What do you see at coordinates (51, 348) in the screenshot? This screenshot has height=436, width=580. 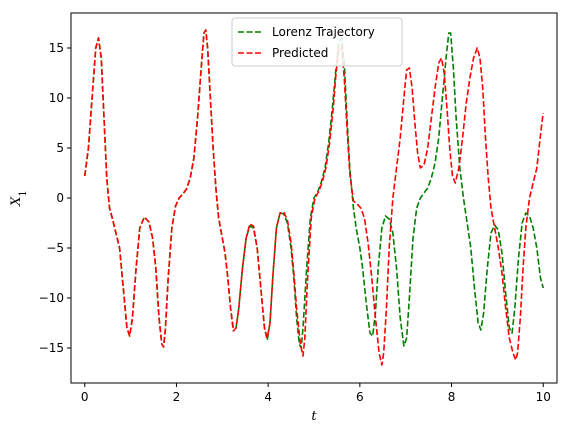 I see `y-tick-label: −15` at bounding box center [51, 348].